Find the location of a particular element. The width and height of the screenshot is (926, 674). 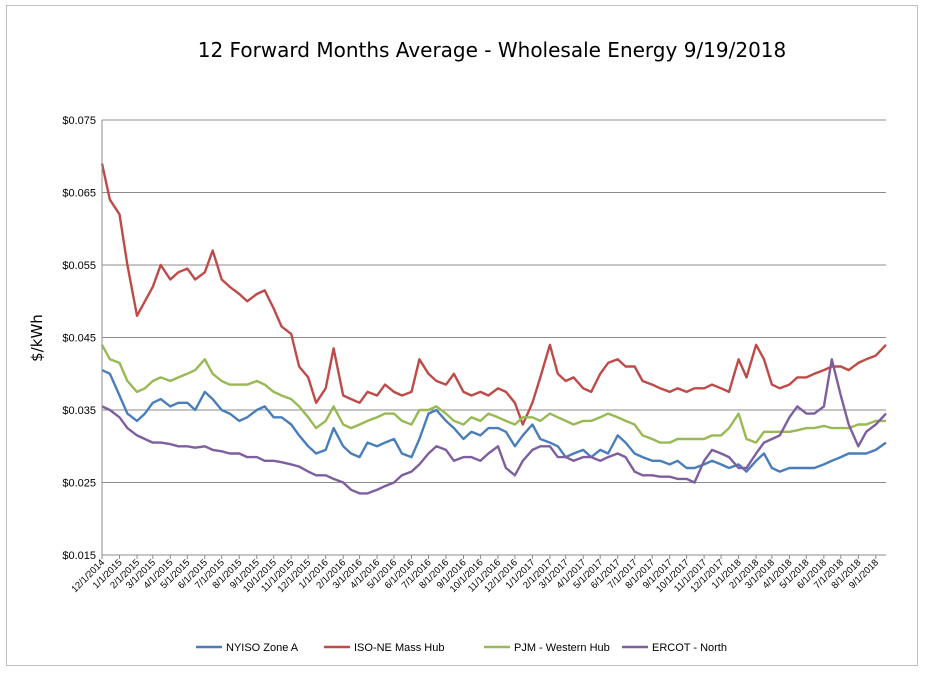

legend-label-1: ISO-NE Mass Hub is located at coordinates (399, 648).